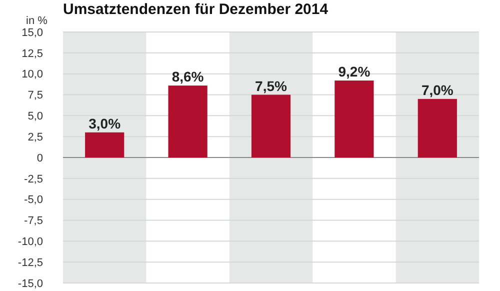 The height and width of the screenshot is (291, 500). What do you see at coordinates (437, 90) in the screenshot?
I see `data-label: 7,0%` at bounding box center [437, 90].